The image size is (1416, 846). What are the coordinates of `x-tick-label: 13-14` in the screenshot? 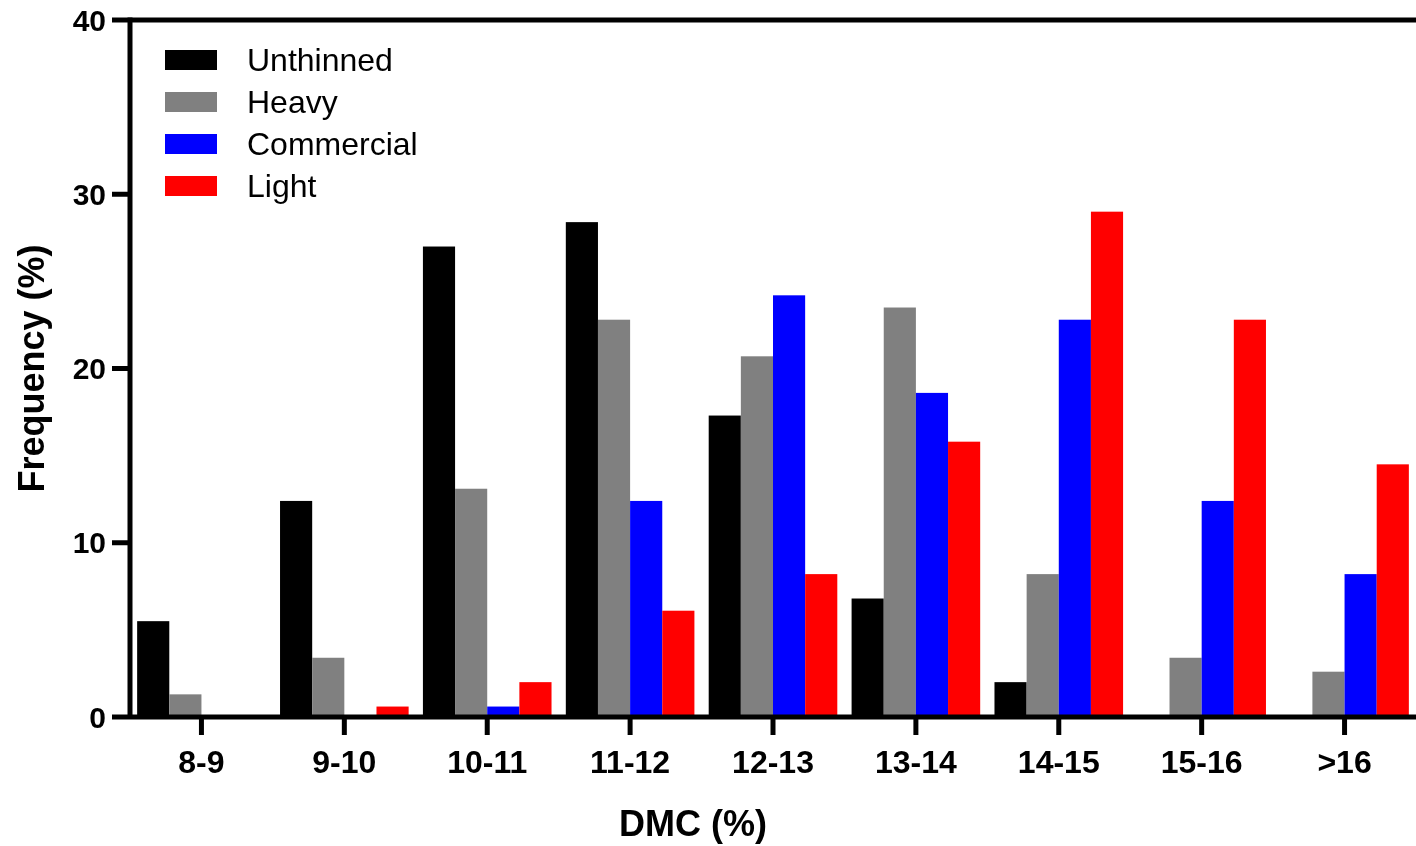 It's located at (916, 762).